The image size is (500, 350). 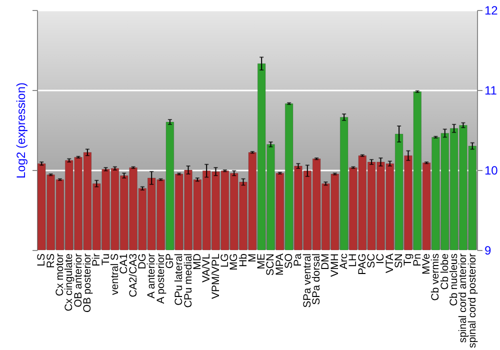 I want to click on x-tick-label: Tg, so click(x=408, y=259).